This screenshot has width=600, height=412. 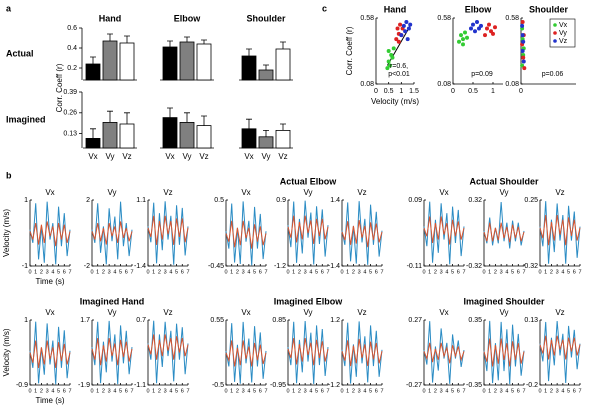 I want to click on row-label: Imagined, so click(x=26, y=119).